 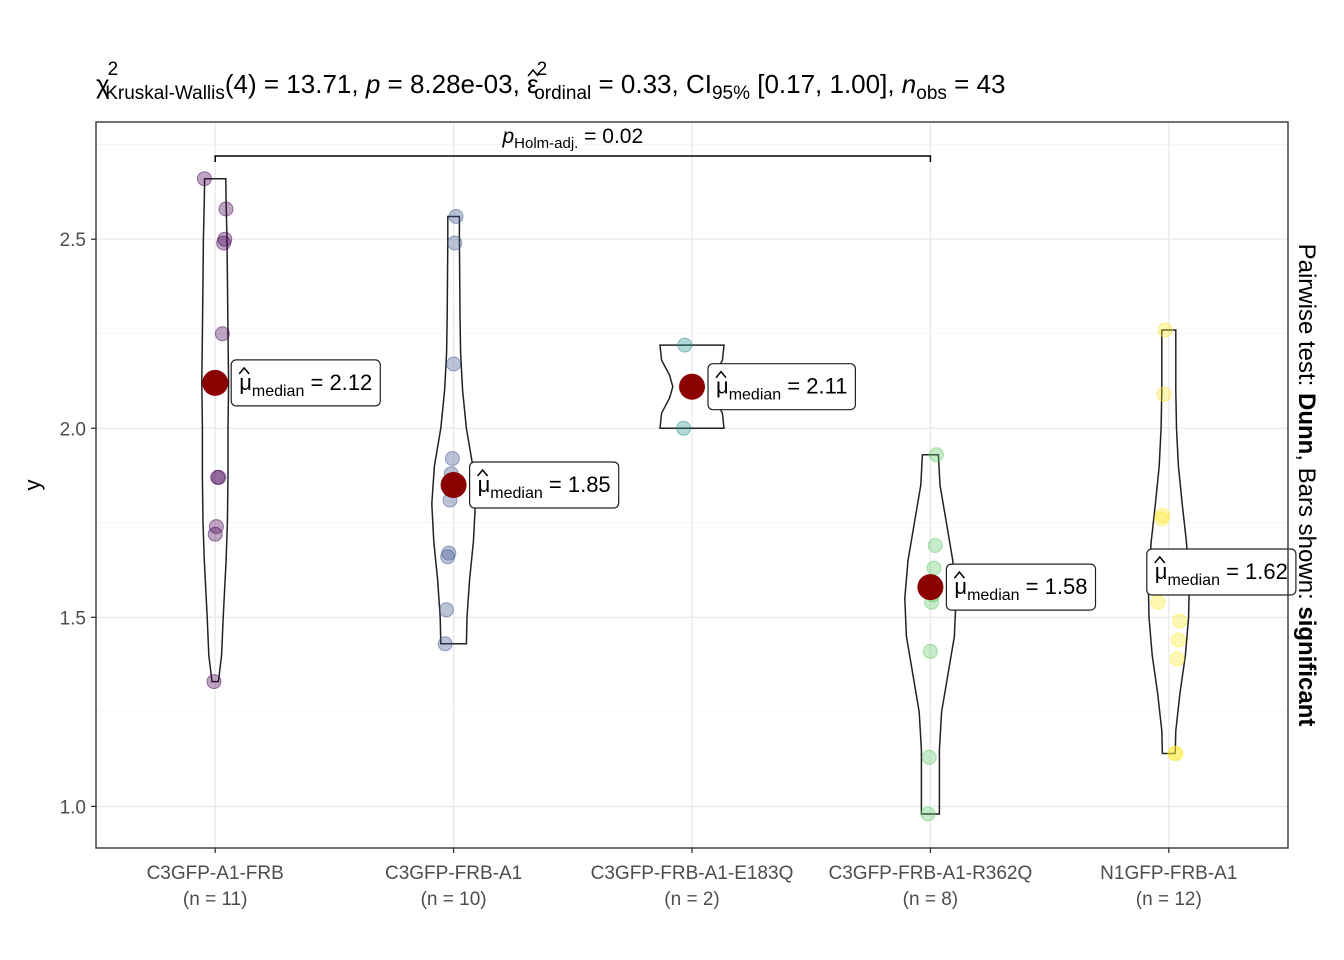 What do you see at coordinates (215, 899) in the screenshot?
I see `x-tick-count: (n = 11)` at bounding box center [215, 899].